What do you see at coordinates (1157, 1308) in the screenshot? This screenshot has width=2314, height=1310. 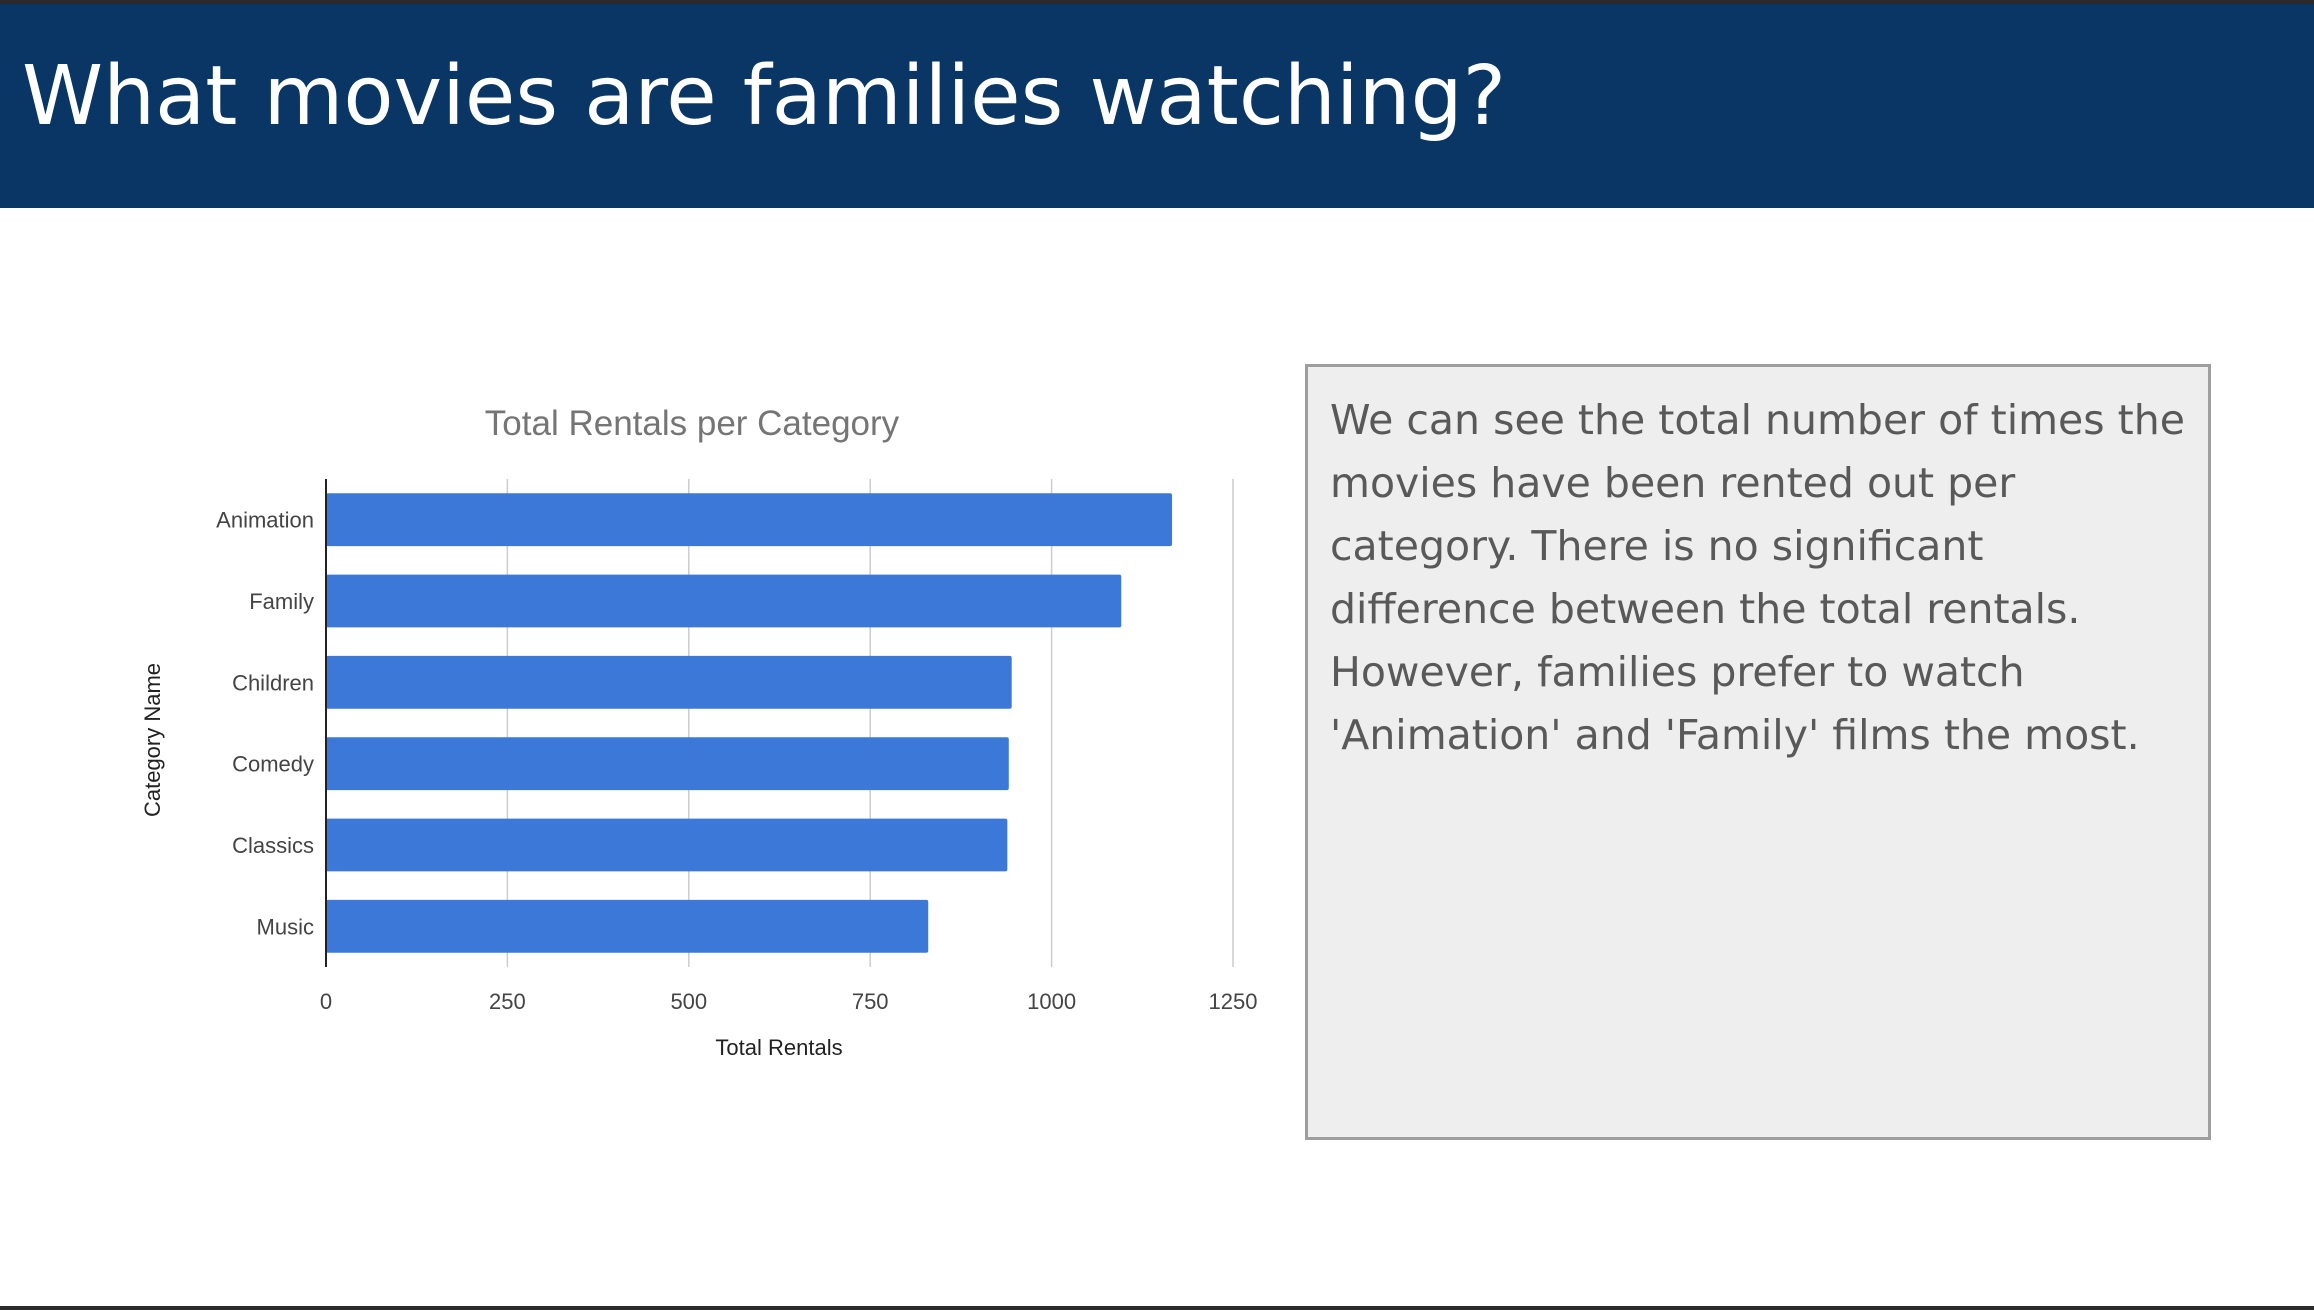 I see `bottom-border` at bounding box center [1157, 1308].